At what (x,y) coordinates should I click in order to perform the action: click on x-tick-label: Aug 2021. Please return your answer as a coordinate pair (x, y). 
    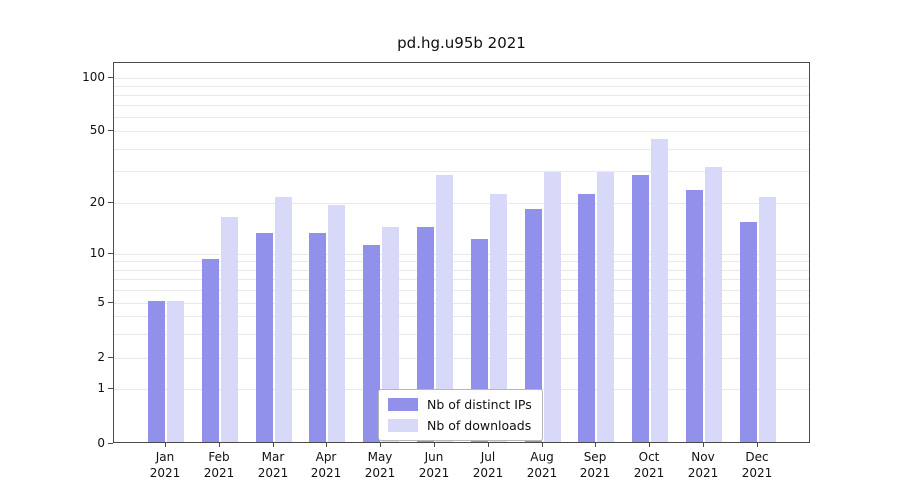
    Looking at the image, I should click on (542, 465).